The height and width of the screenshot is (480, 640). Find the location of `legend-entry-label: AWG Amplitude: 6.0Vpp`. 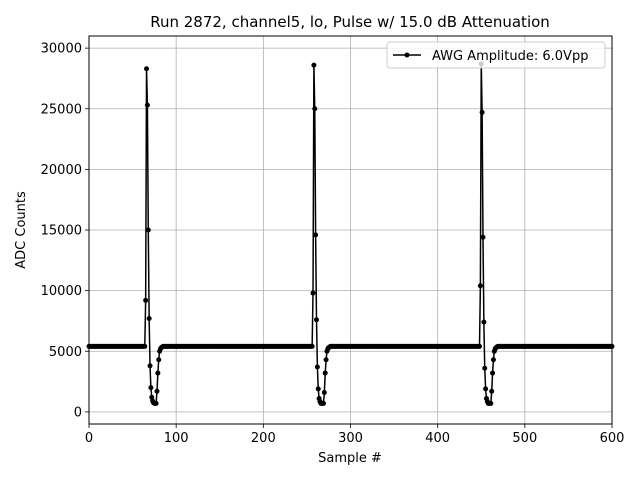

legend-entry-label: AWG Amplitude: 6.0Vpp is located at coordinates (510, 56).